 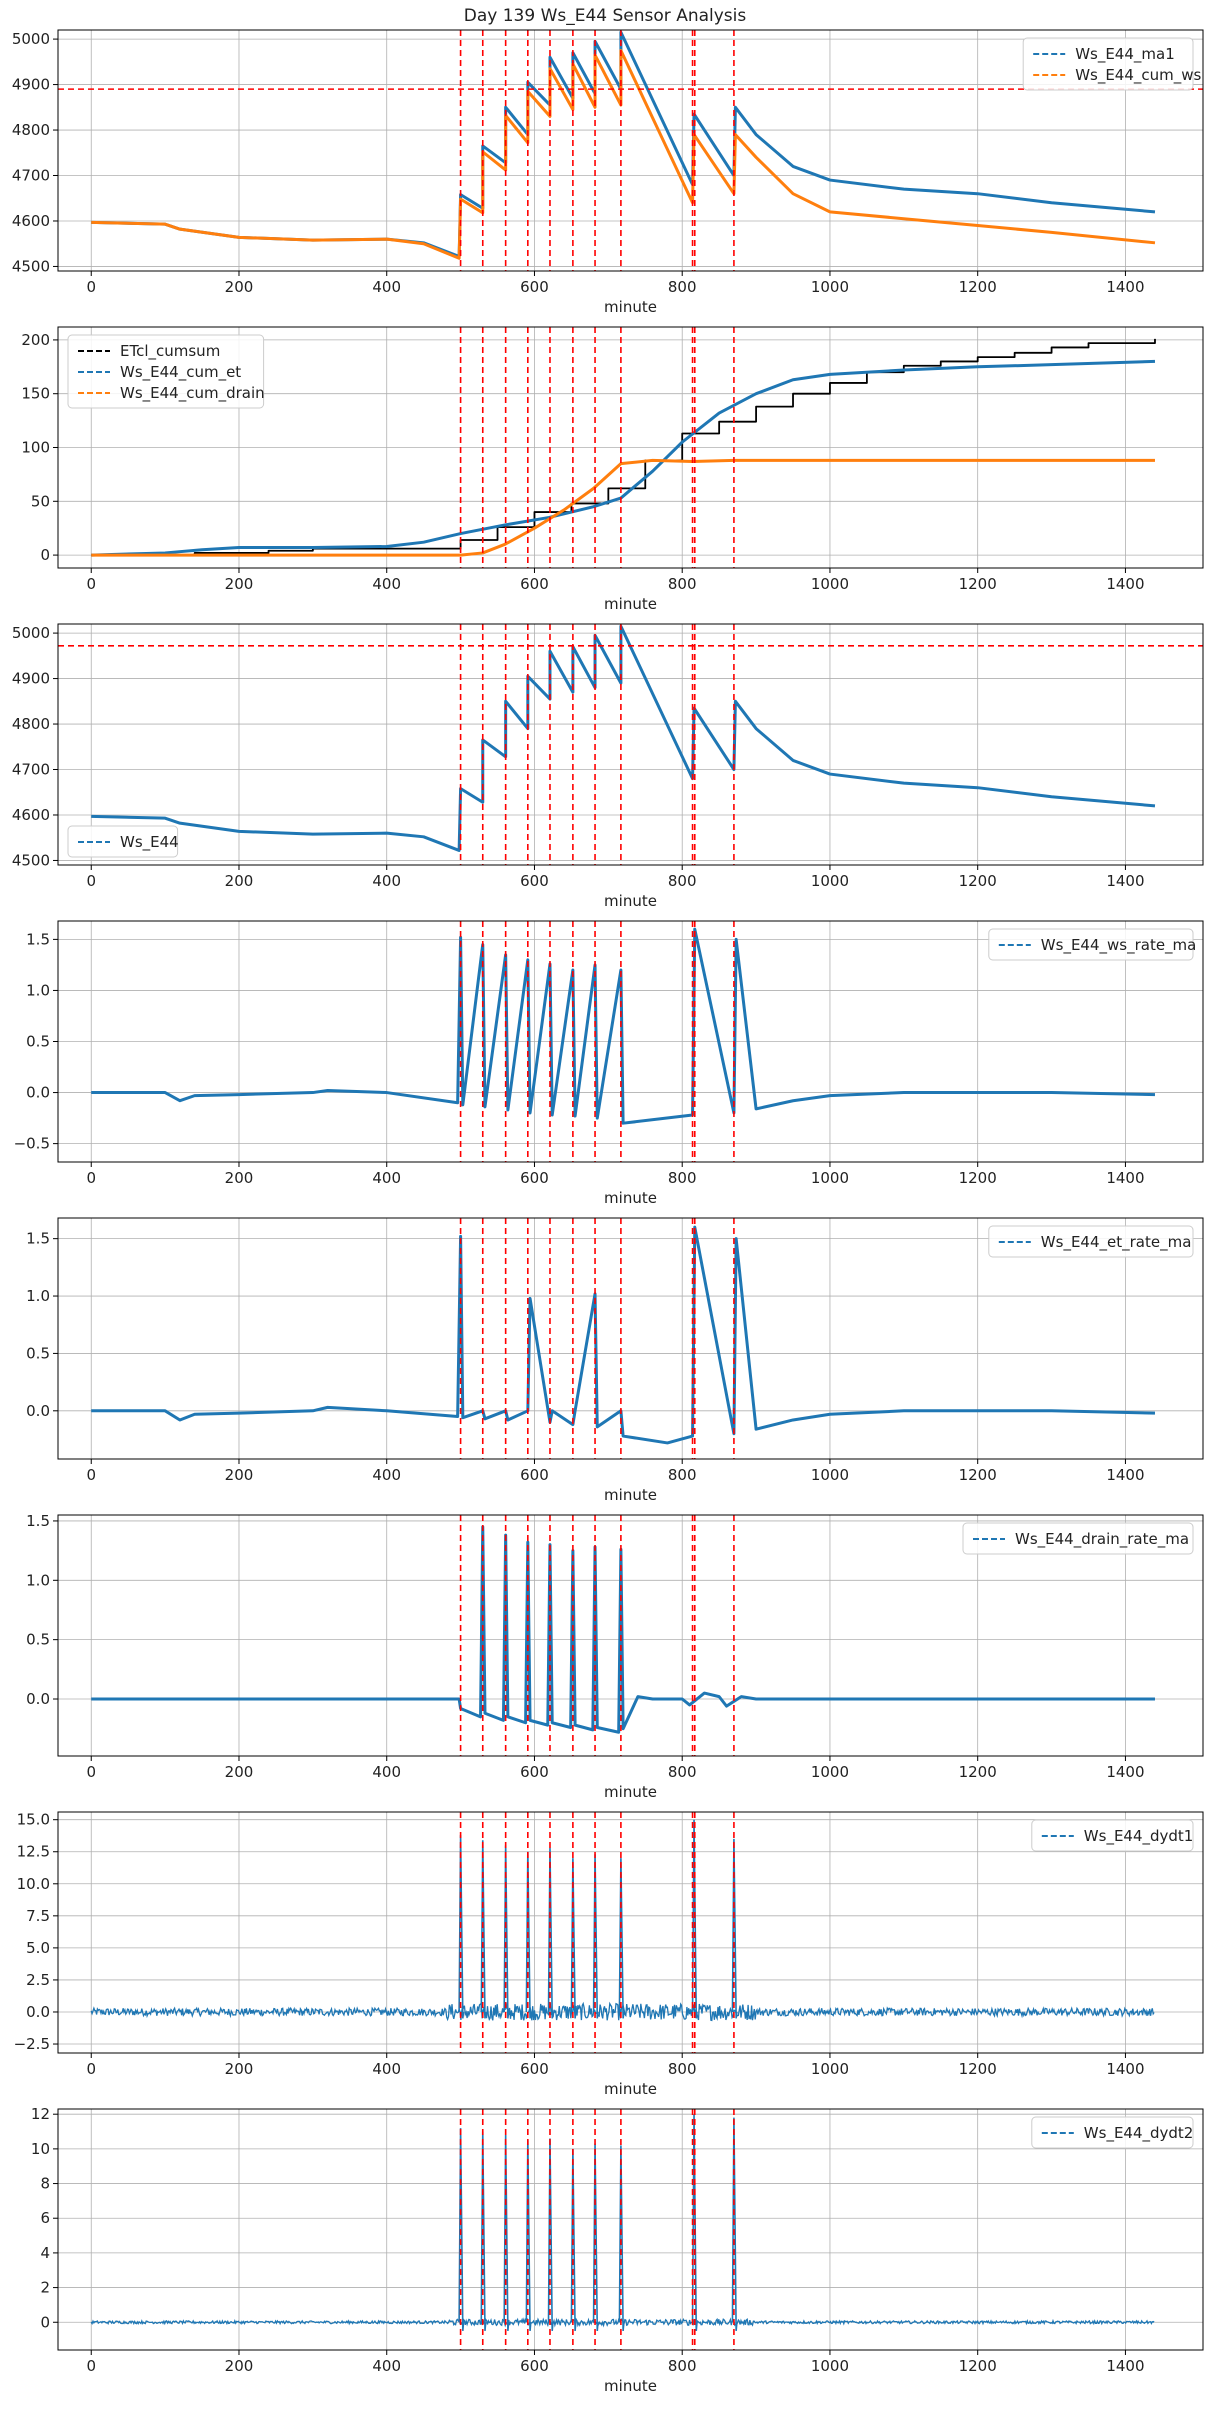 I want to click on legend-entry: ETcl_cumsum, so click(x=170, y=351).